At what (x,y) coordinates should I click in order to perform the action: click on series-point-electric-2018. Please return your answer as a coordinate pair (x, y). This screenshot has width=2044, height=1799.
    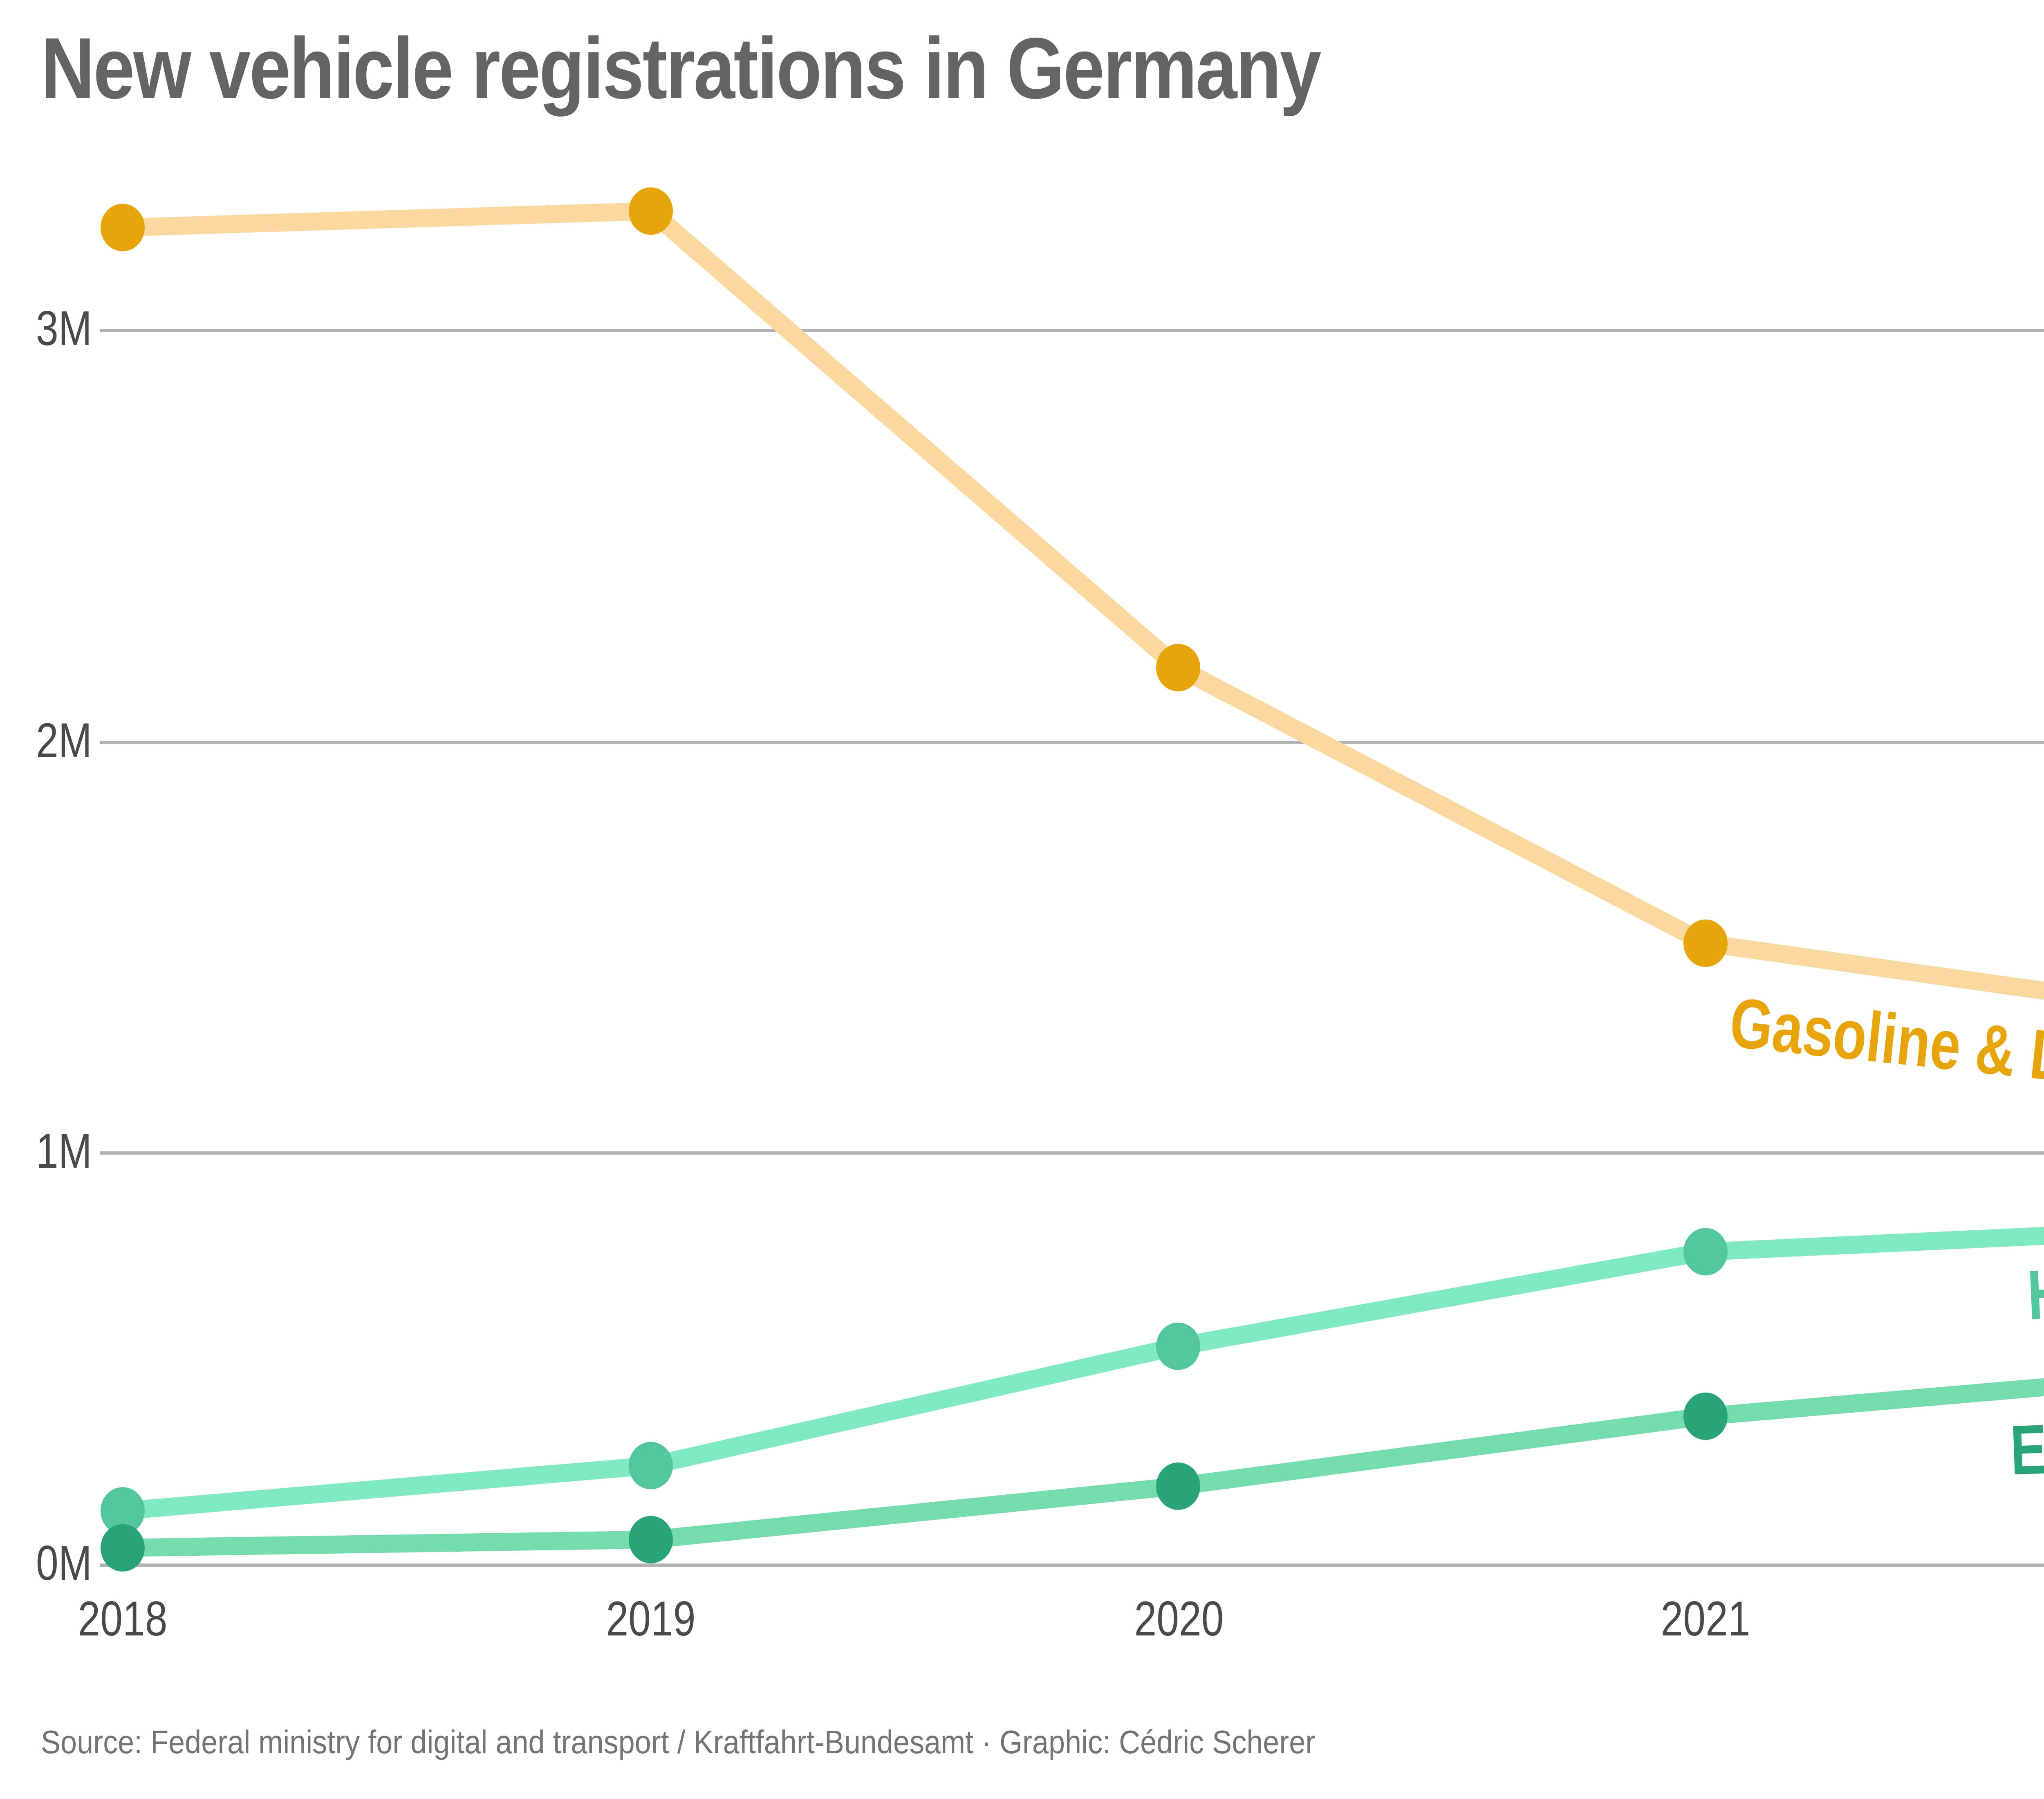
    Looking at the image, I should click on (123, 1548).